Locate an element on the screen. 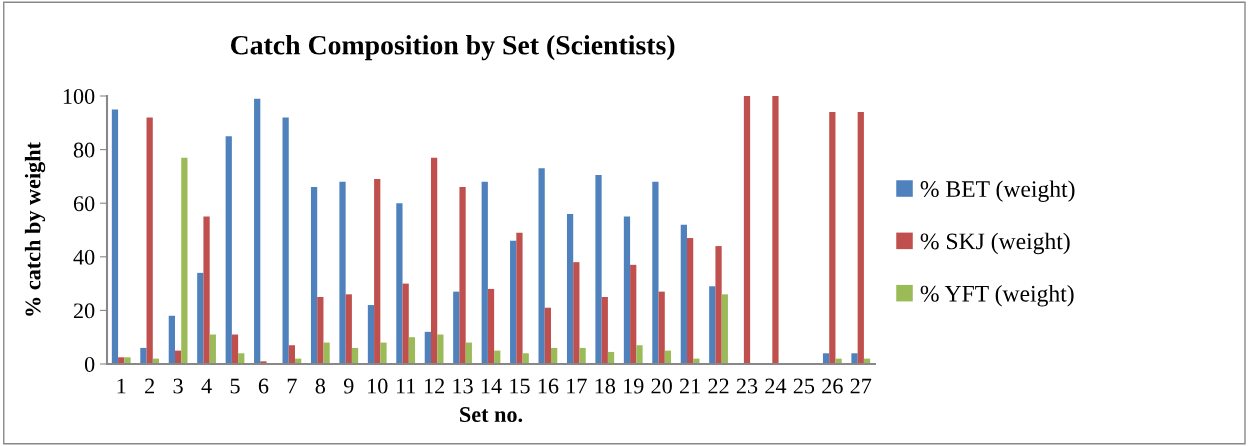 The image size is (1250, 446). x-tick-label: 7 is located at coordinates (292, 386).